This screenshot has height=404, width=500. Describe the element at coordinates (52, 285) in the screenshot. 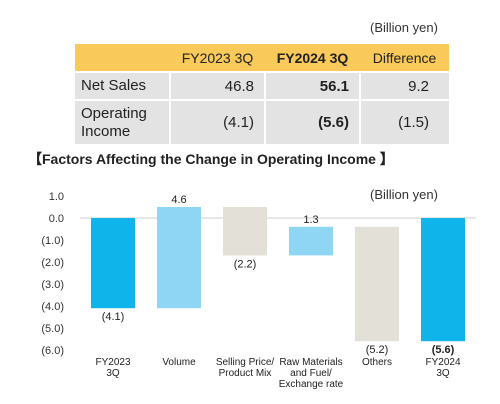

I see `y-tick-label: (3.0)` at that location.